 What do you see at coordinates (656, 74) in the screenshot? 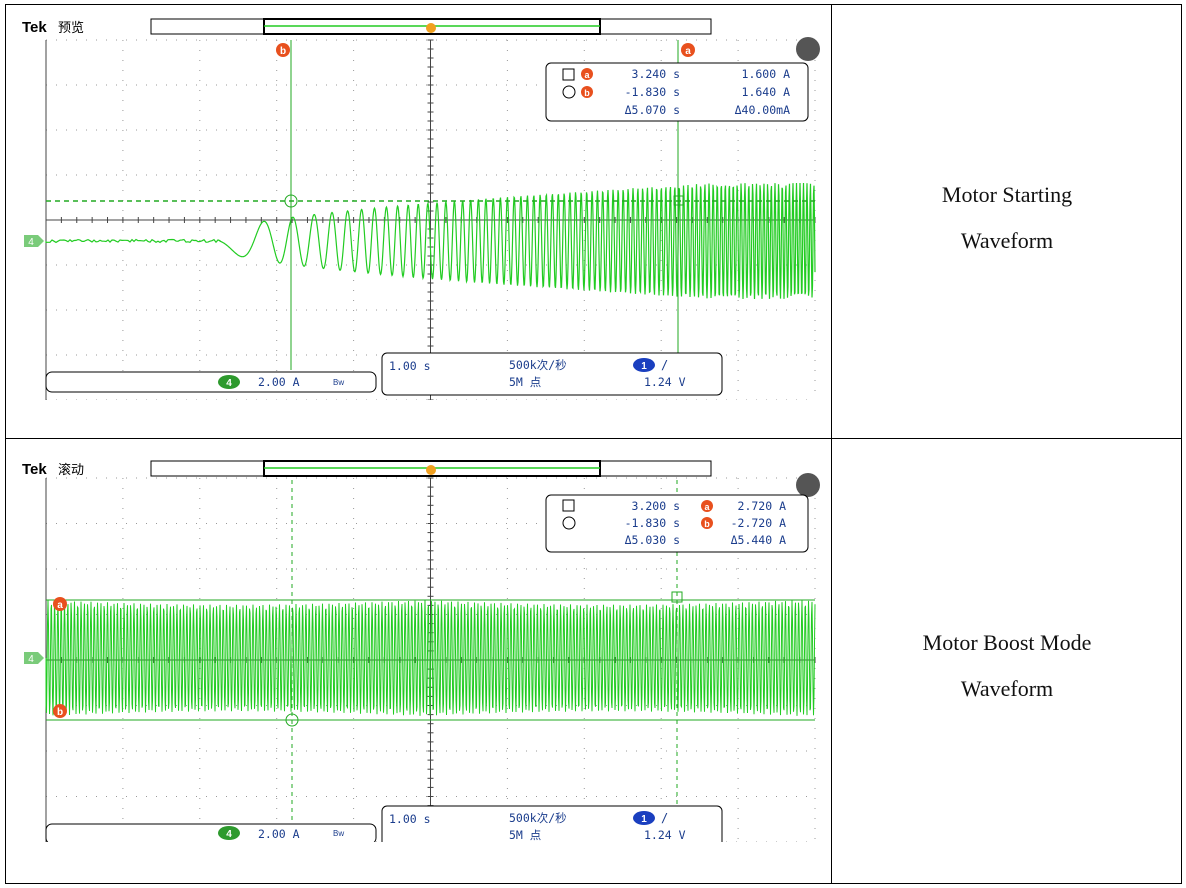
I see `readout-a-time: 3.240 s` at bounding box center [656, 74].